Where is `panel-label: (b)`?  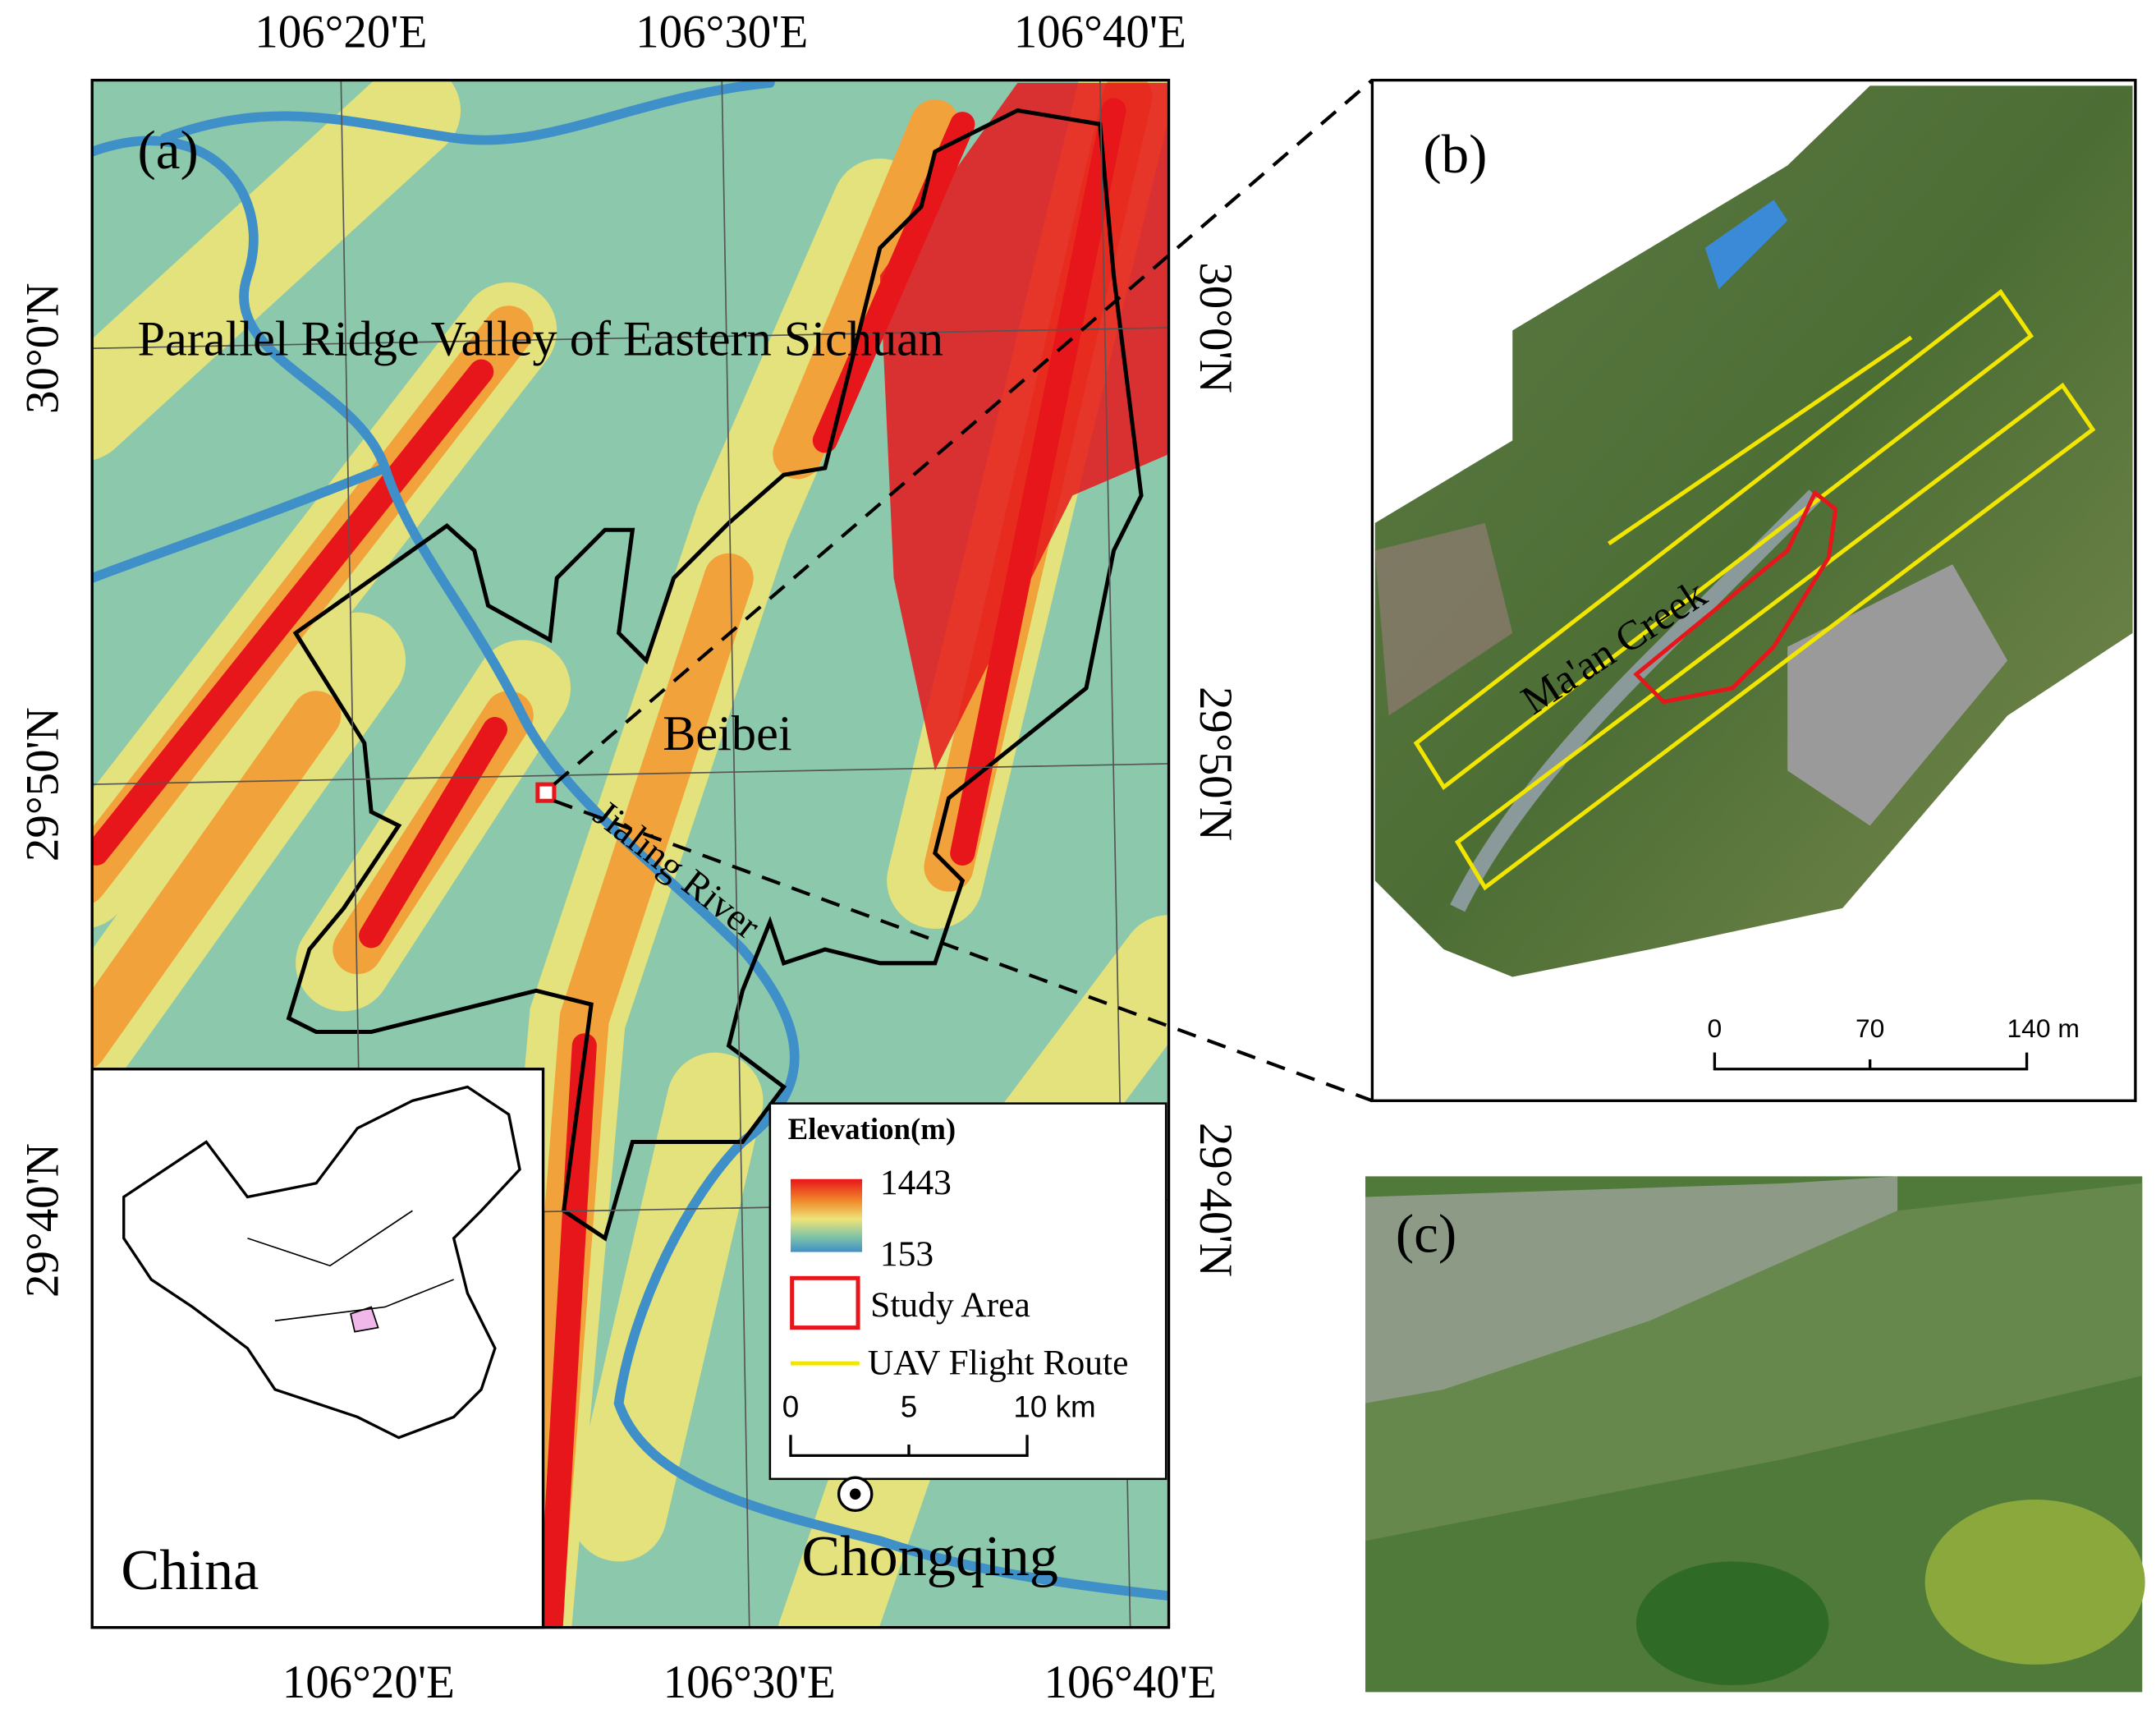 panel-label: (b) is located at coordinates (1455, 154).